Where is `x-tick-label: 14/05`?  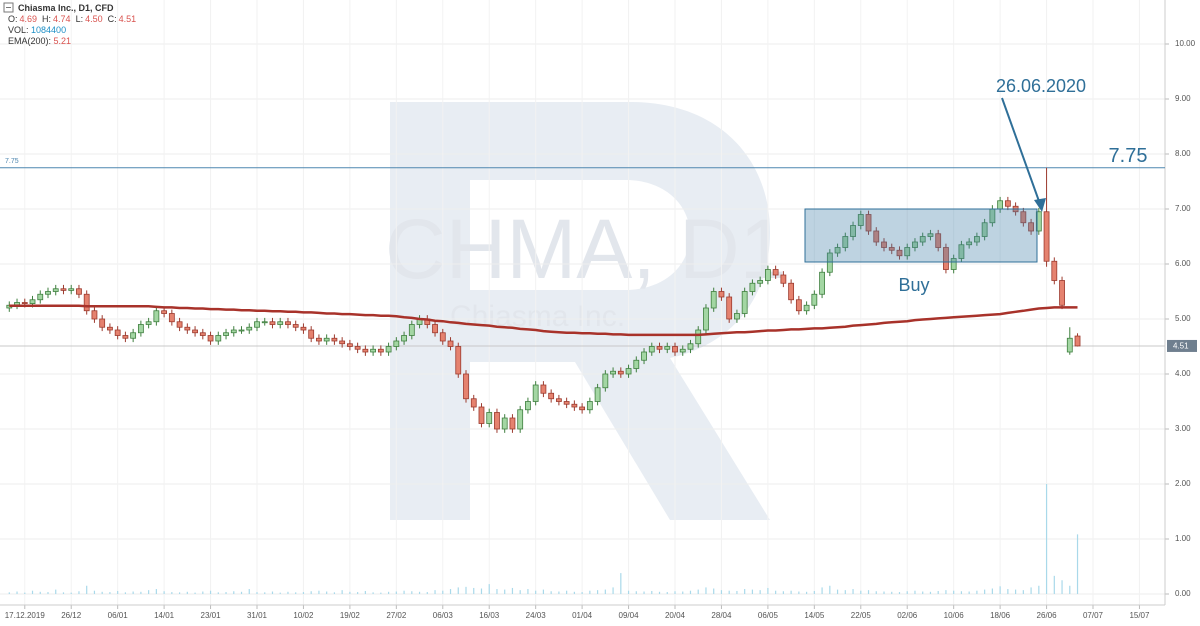
x-tick-label: 14/05 is located at coordinates (814, 615).